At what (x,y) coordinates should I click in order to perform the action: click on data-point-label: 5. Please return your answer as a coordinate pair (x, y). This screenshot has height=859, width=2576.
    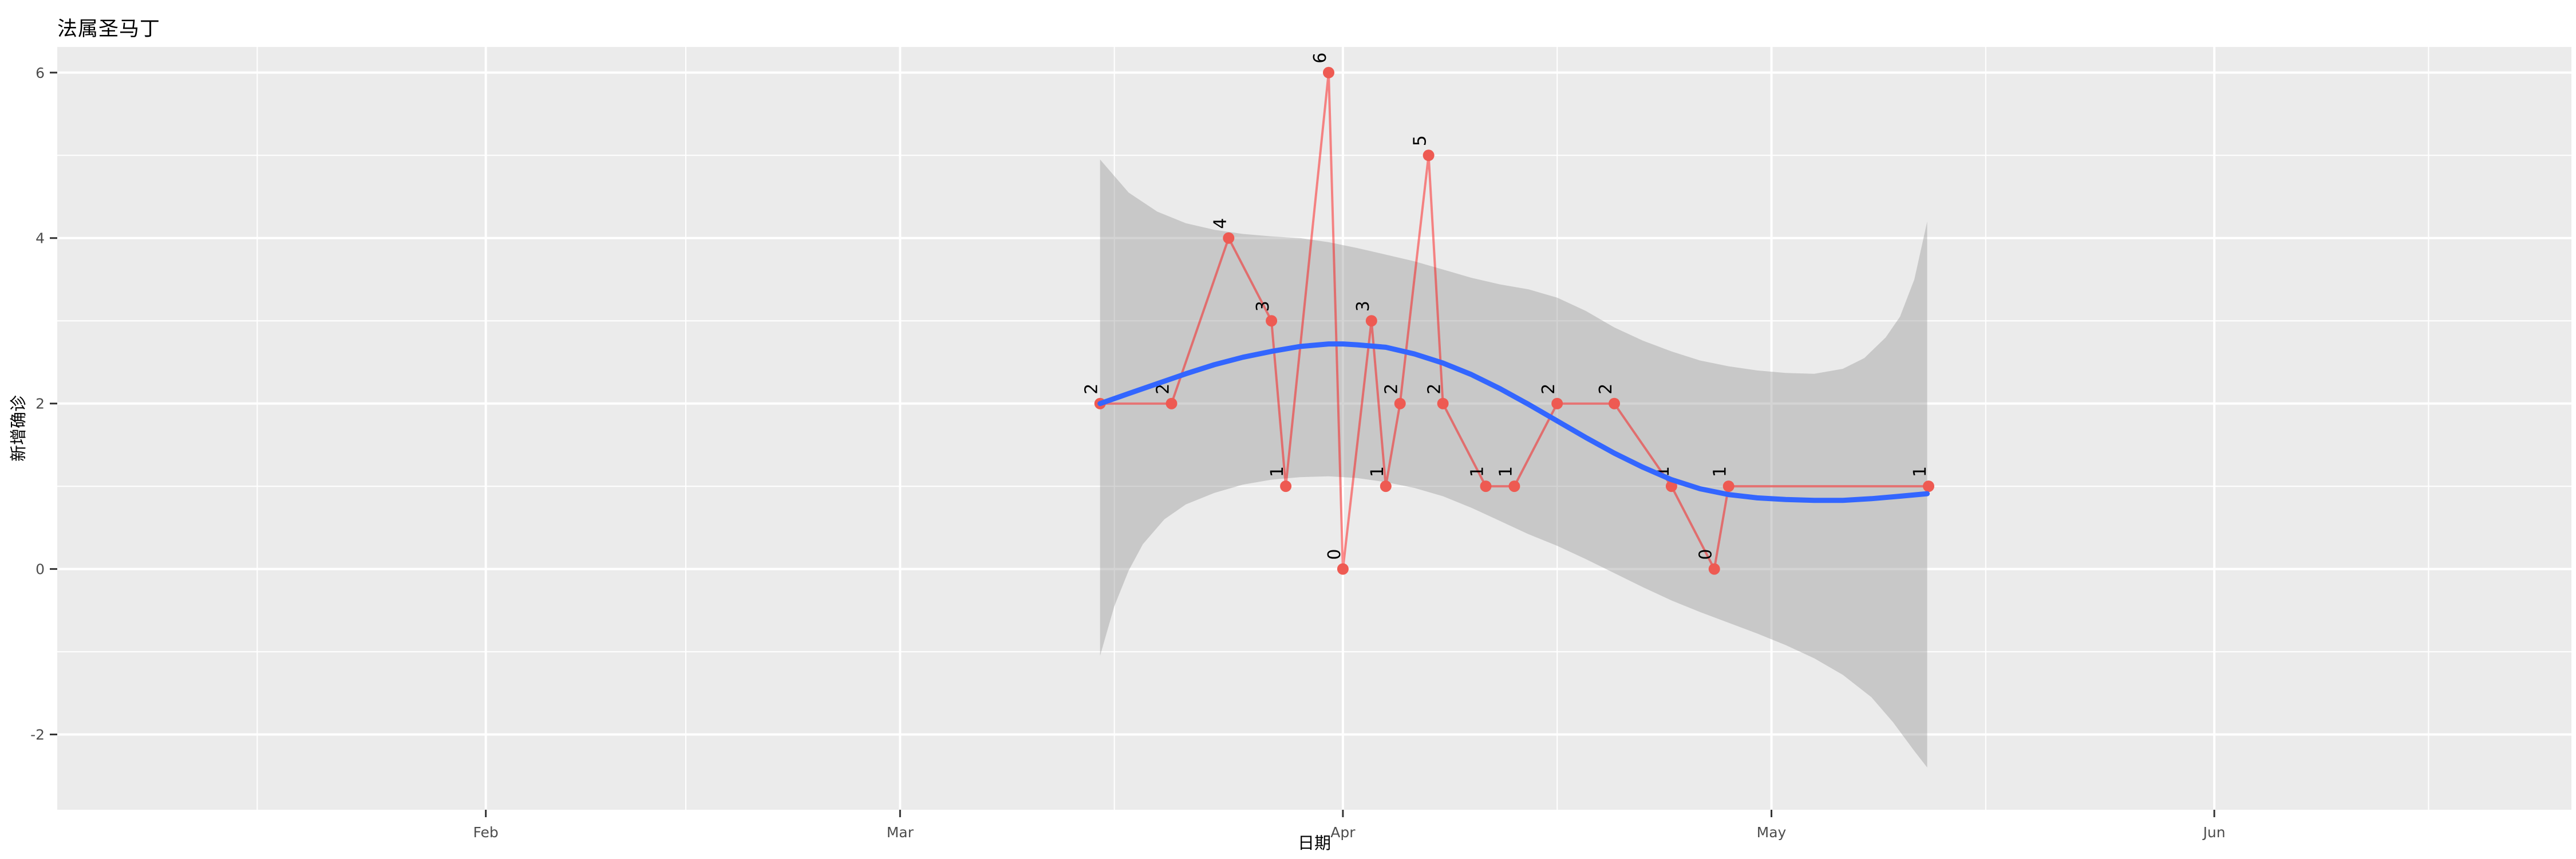
    Looking at the image, I should click on (1421, 140).